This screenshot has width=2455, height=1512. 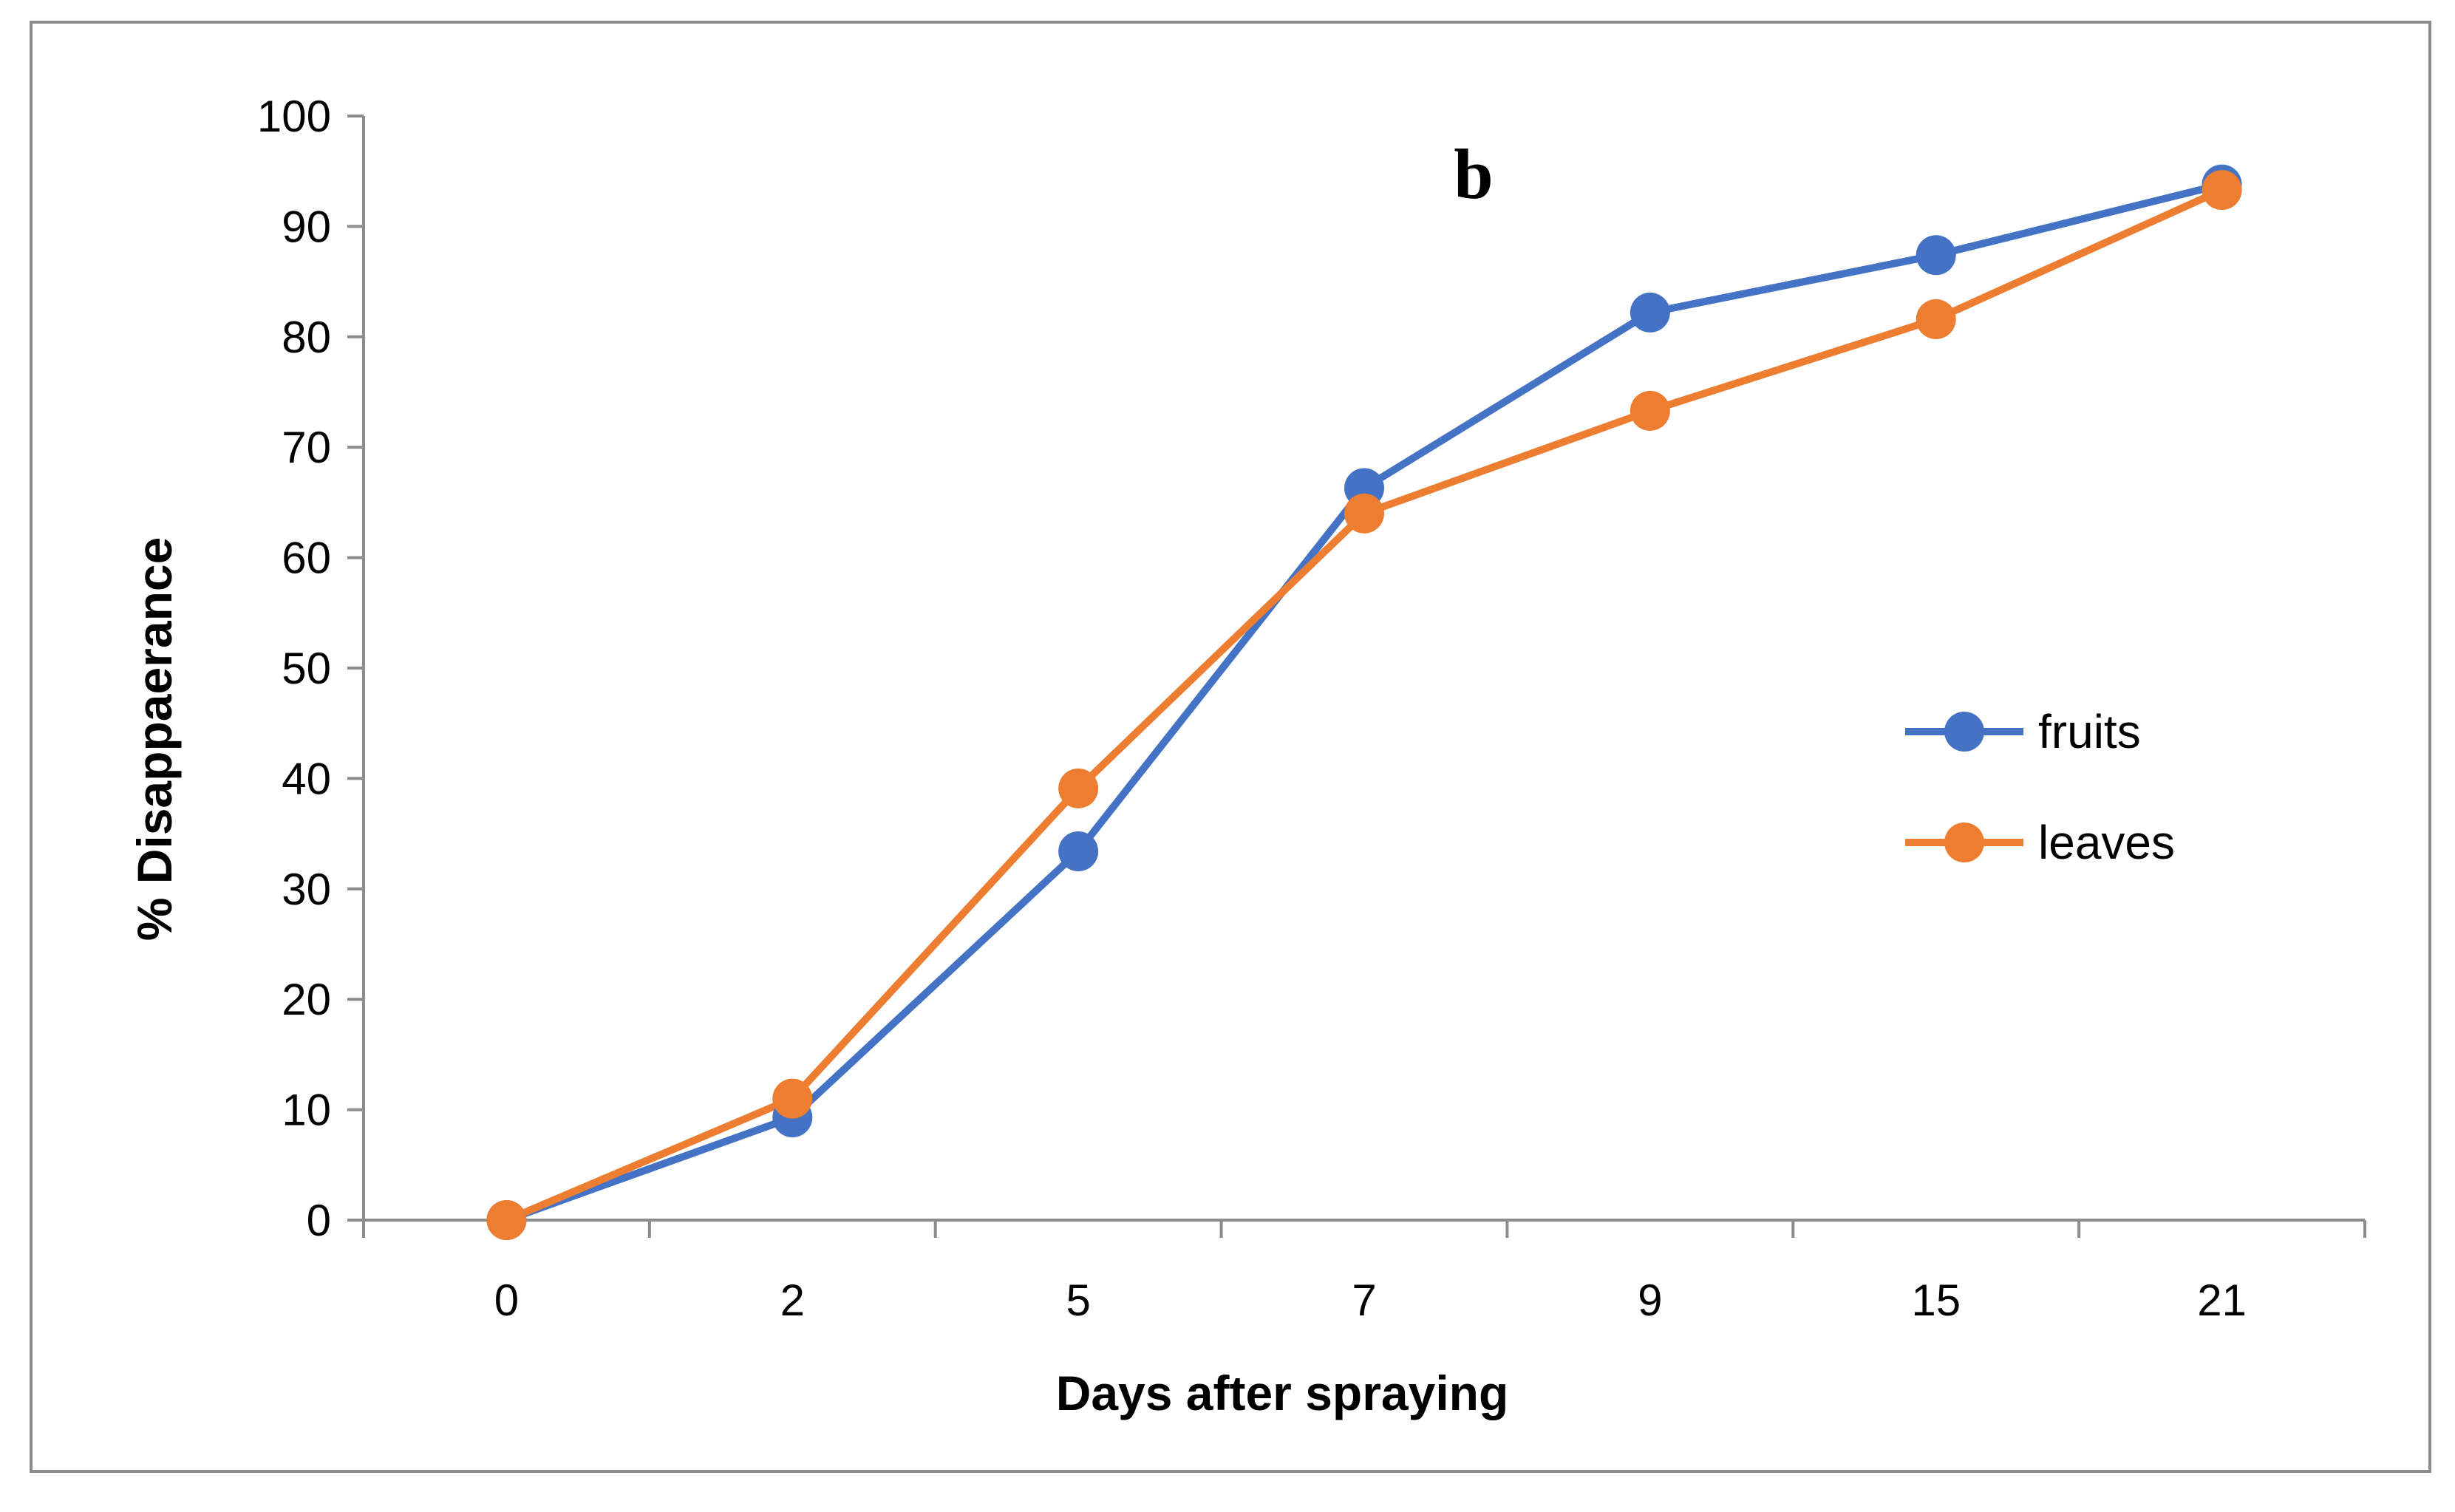 What do you see at coordinates (154, 739) in the screenshot?
I see `y-axis-title: % Disappaerance` at bounding box center [154, 739].